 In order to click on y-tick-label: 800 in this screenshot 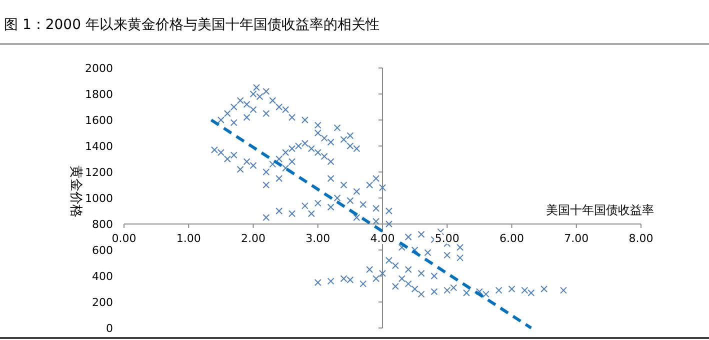, I will do `click(102, 224)`.